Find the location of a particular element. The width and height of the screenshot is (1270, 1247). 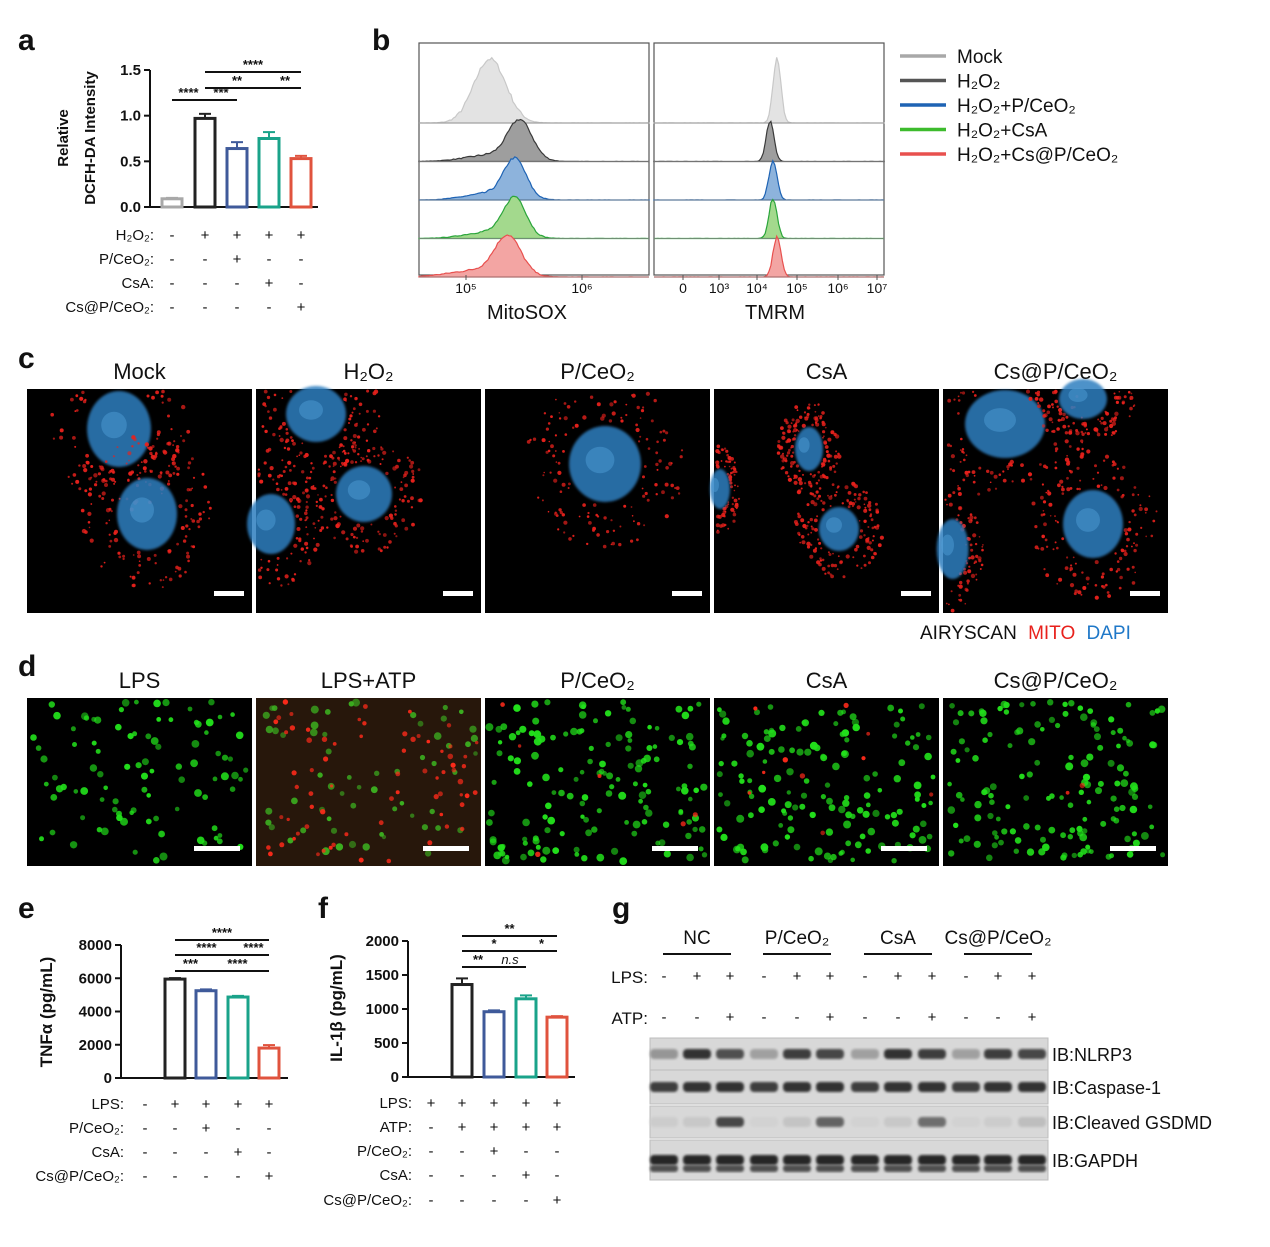

panel-g-row-lps: LPS: is located at coordinates (629, 977).